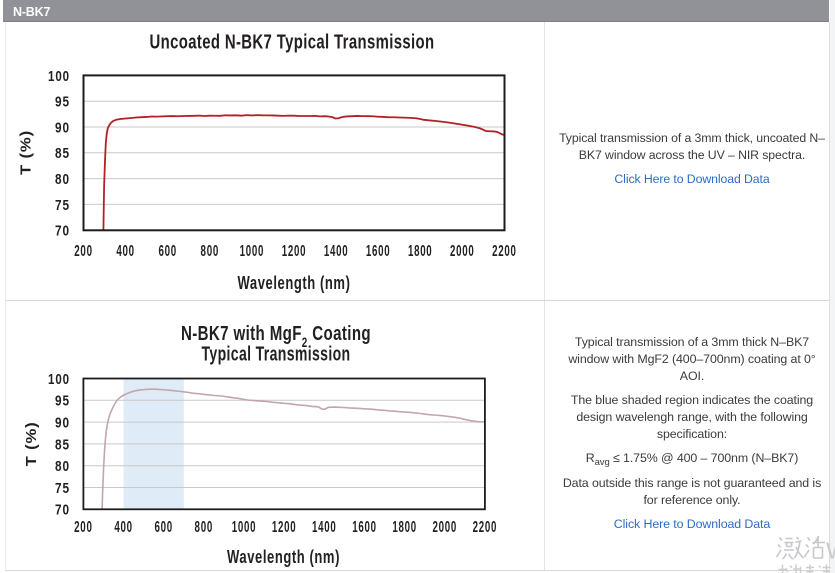  I want to click on svg-text: W, so click(830, 551).